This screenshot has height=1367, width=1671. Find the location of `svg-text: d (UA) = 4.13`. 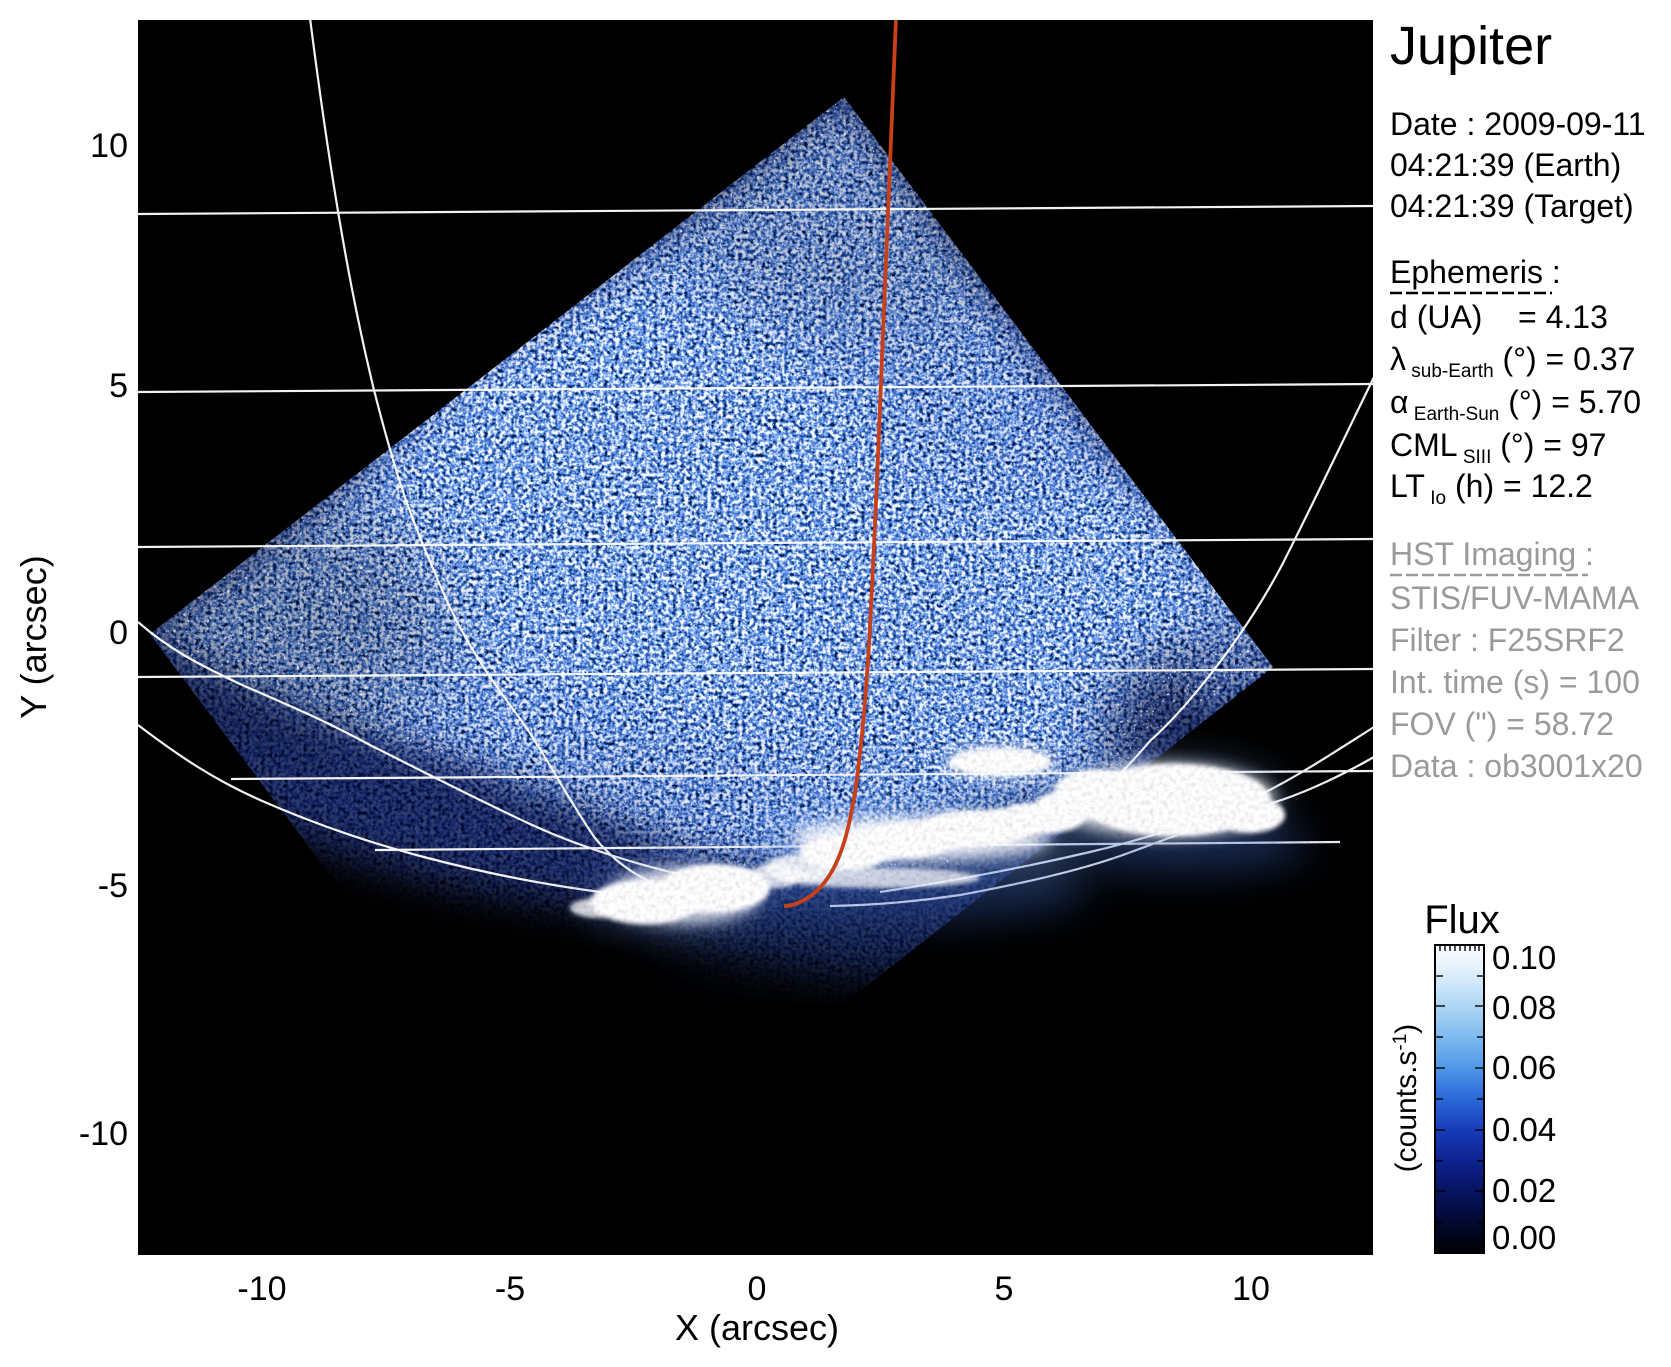

svg-text: d (UA) = 4.13 is located at coordinates (1499, 317).